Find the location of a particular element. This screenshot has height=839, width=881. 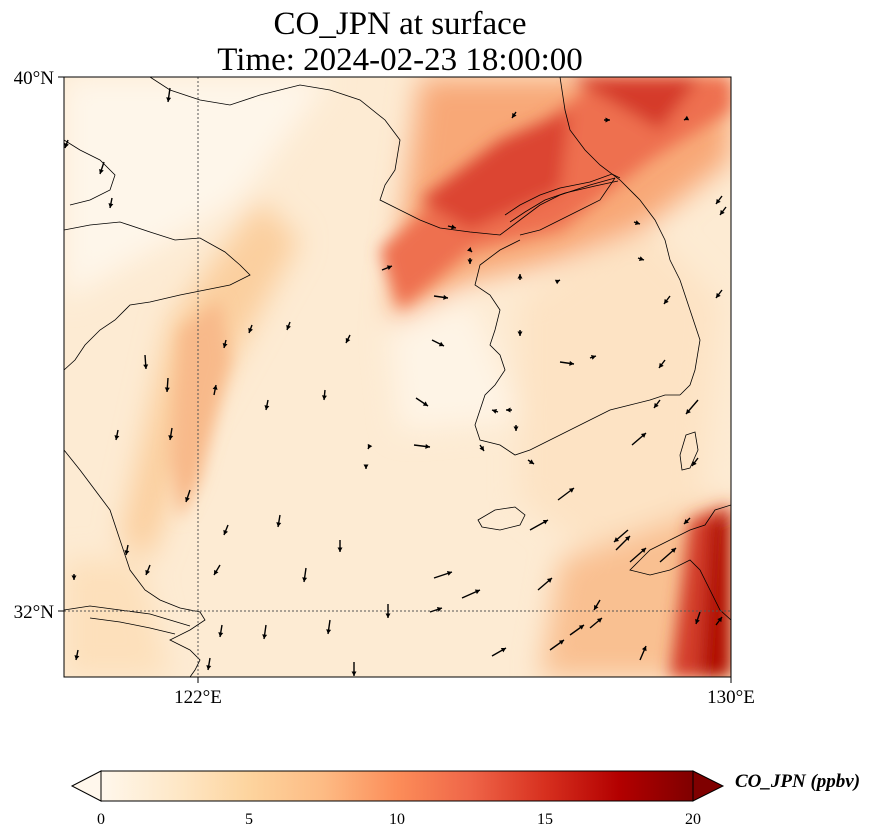

liaodong-coastline is located at coordinates (382, 156).